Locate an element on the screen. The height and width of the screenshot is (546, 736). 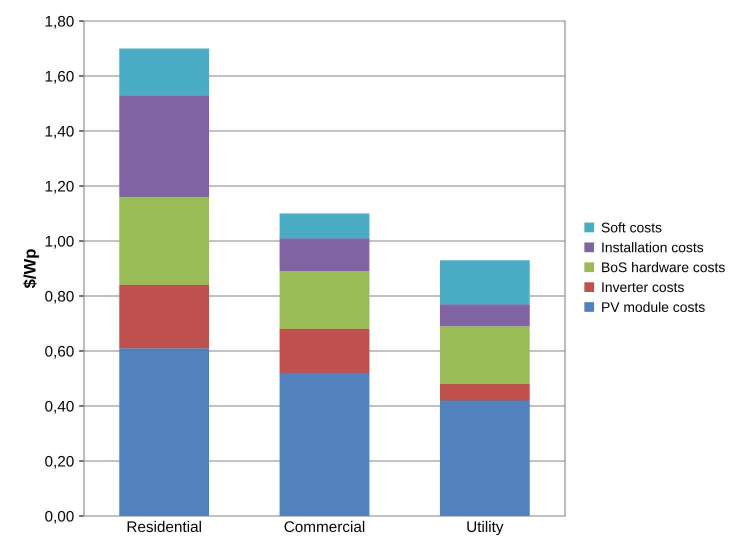
legend-label: BoS hardware costs is located at coordinates (663, 267).